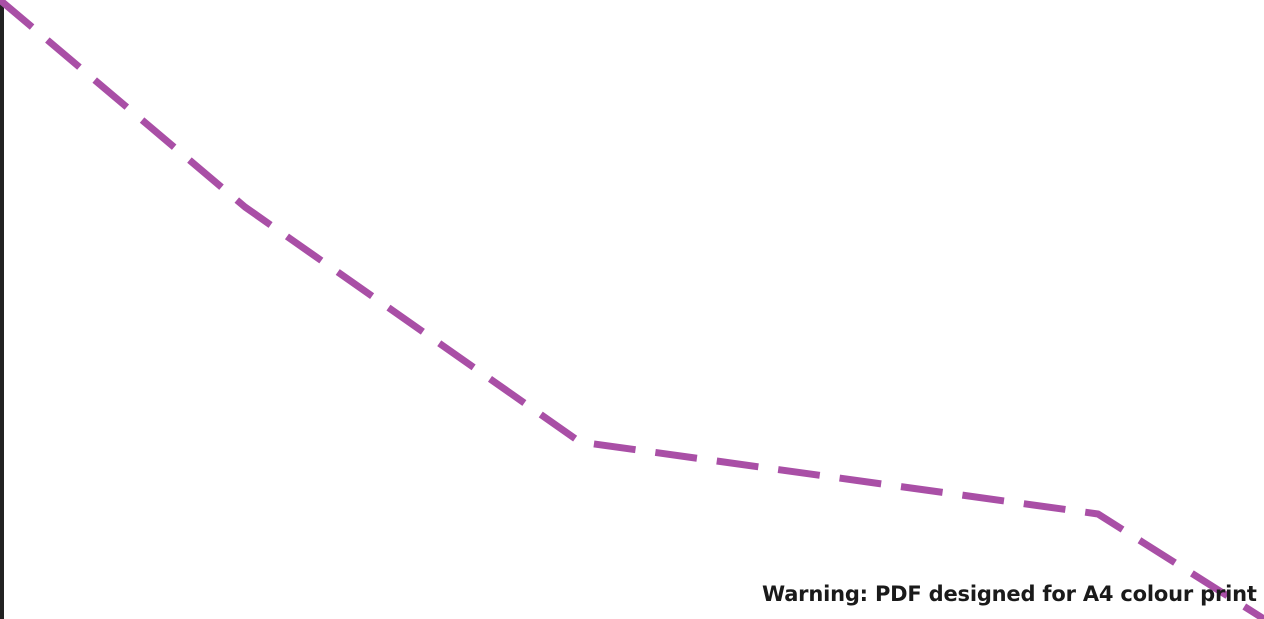  What do you see at coordinates (2, 309) in the screenshot?
I see `page-left-border` at bounding box center [2, 309].